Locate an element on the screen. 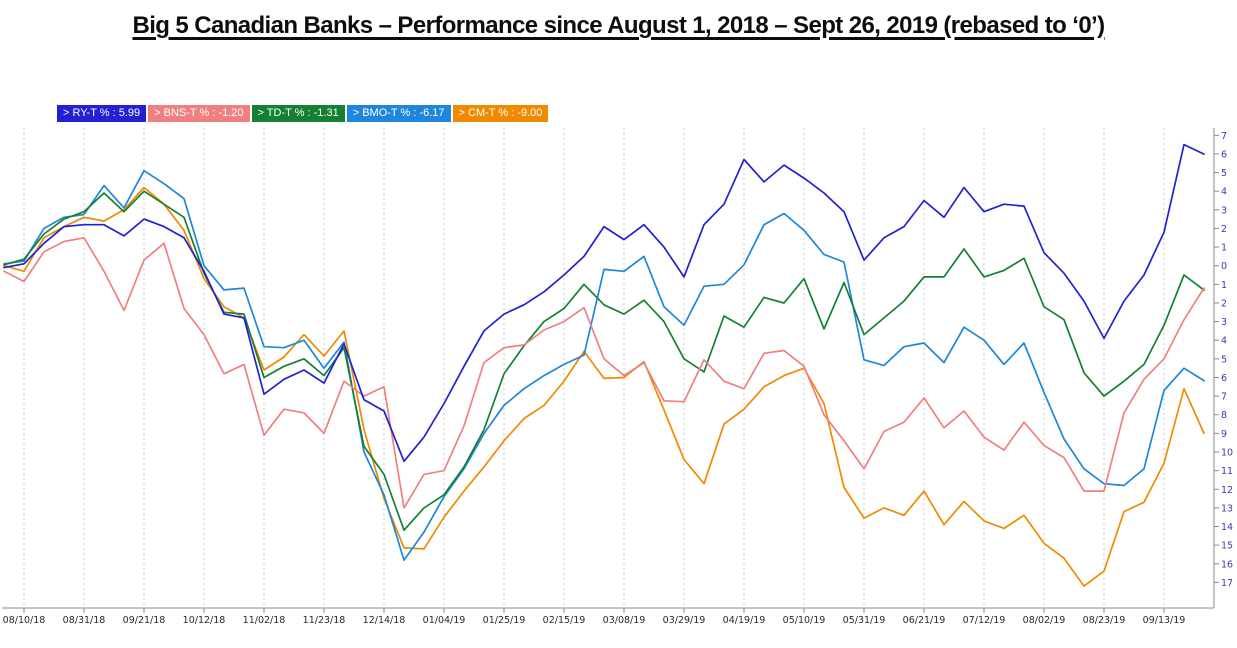  legend-item-td: > TD-T % : -1.31 is located at coordinates (298, 113).